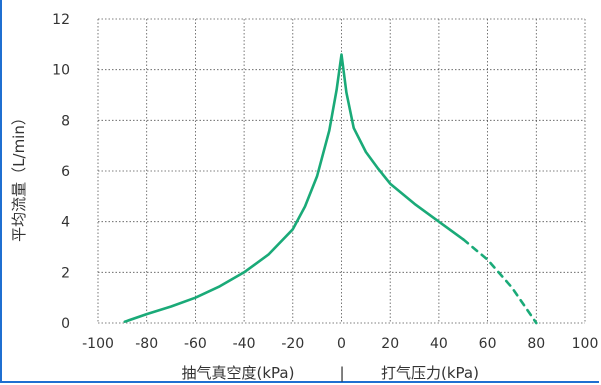 This screenshot has height=385, width=601. I want to click on x-tick-label: -40, so click(244, 344).